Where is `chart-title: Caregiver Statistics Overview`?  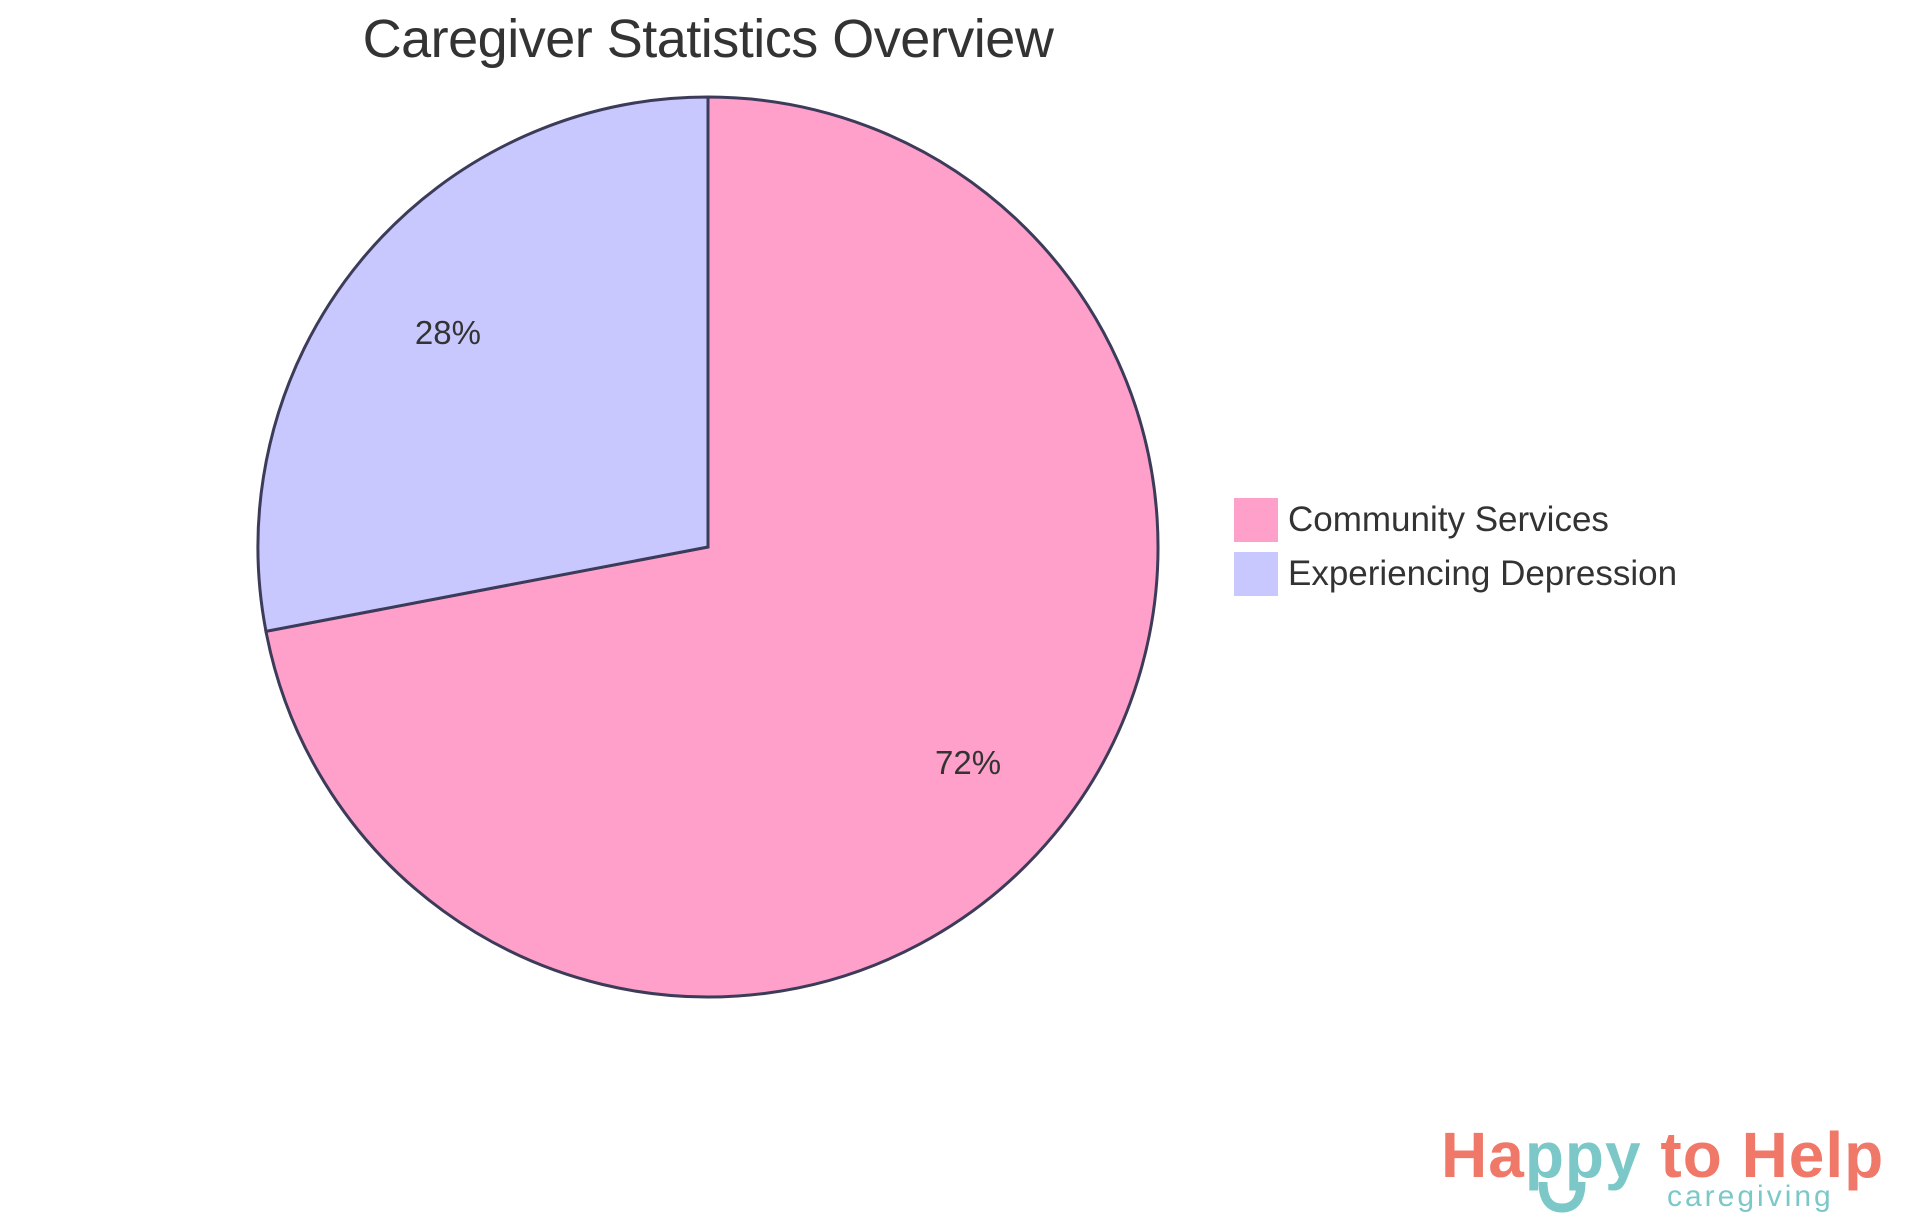
chart-title: Caregiver Statistics Overview is located at coordinates (708, 39).